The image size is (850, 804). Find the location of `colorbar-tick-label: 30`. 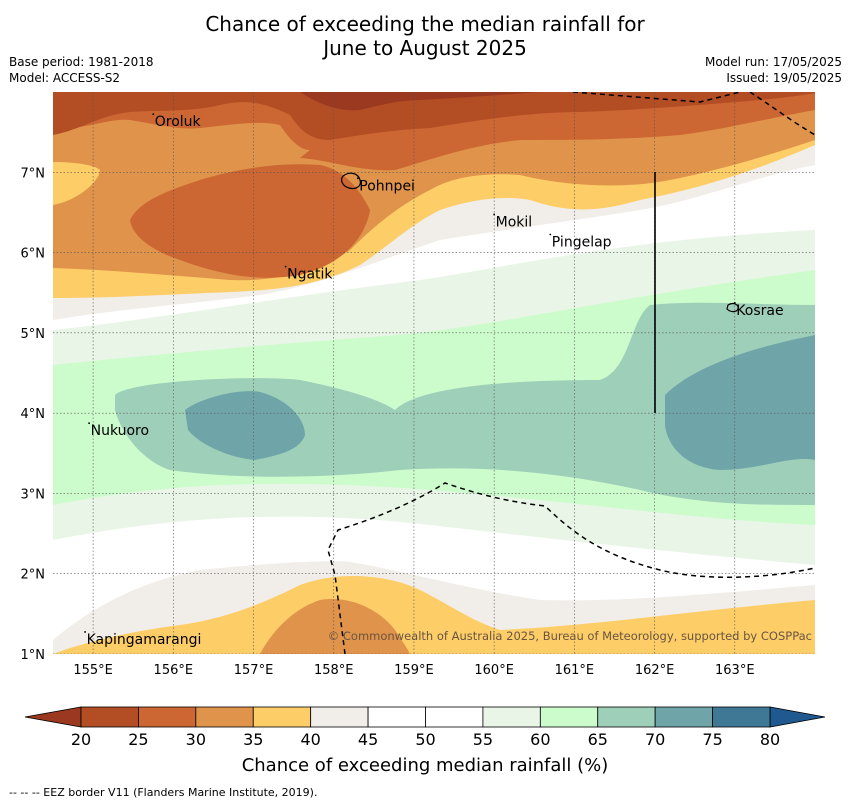

colorbar-tick-label: 30 is located at coordinates (196, 739).